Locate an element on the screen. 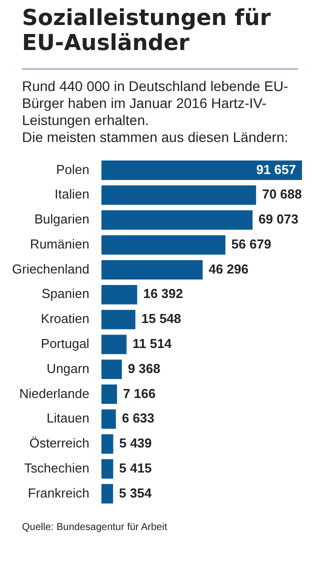  y-tick-label: Kroatien is located at coordinates (65, 318).